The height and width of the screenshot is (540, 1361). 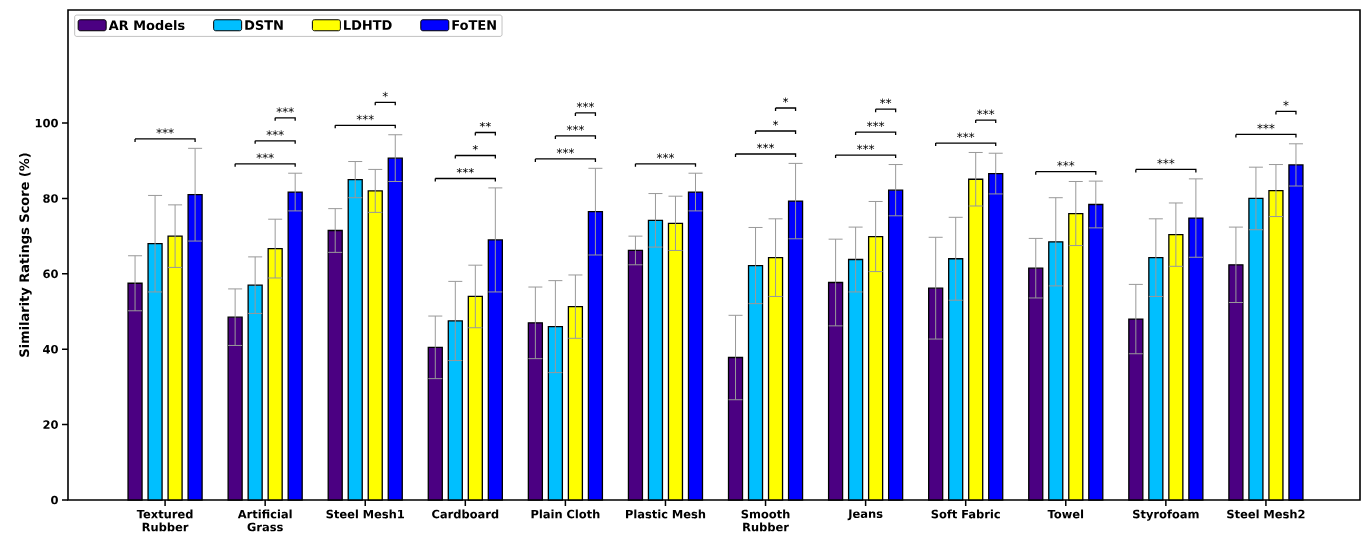 I want to click on x-tick-label: Plastic Mesh, so click(x=665, y=514).